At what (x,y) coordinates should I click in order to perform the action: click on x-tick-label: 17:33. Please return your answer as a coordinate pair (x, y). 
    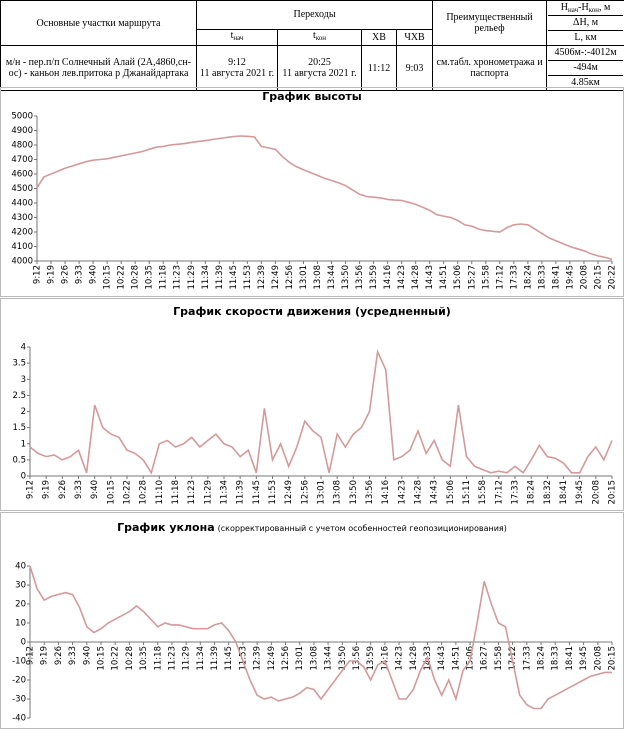
    Looking at the image, I should click on (527, 658).